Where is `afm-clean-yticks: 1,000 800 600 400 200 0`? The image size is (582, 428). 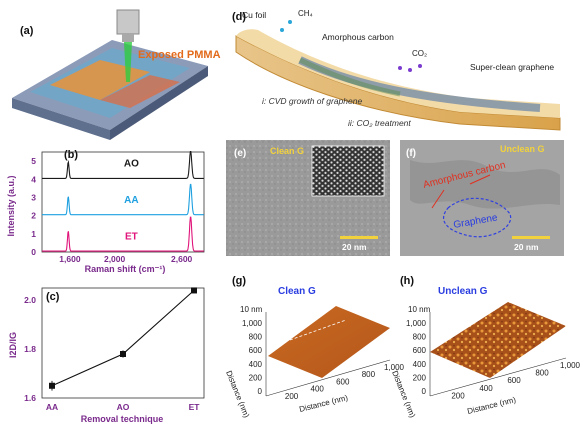
afm-clean-yticks: 1,000 800 600 400 200 0 is located at coordinates (252, 357).